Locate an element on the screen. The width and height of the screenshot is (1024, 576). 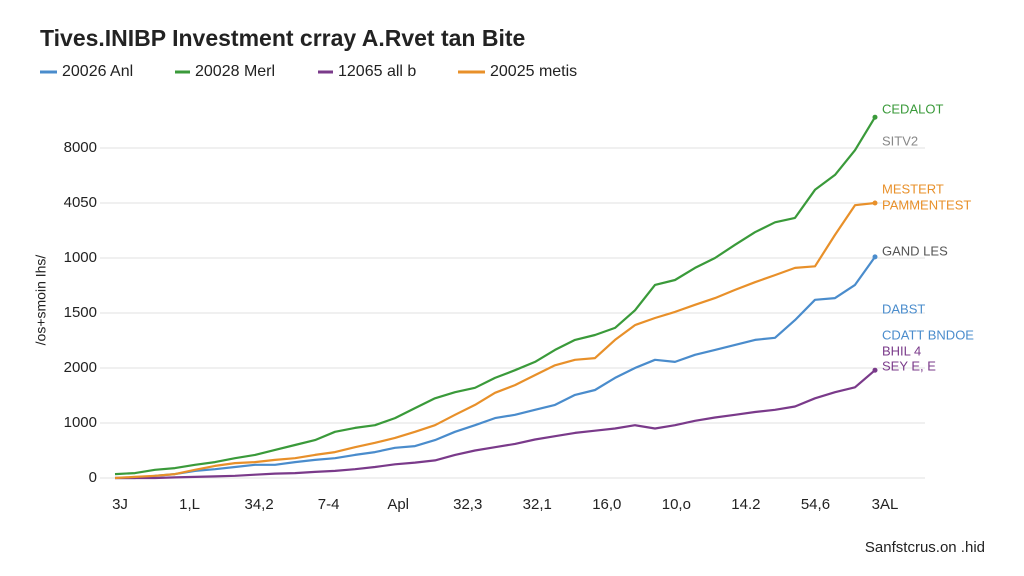
y-tick-label: 2000 is located at coordinates (80, 367).